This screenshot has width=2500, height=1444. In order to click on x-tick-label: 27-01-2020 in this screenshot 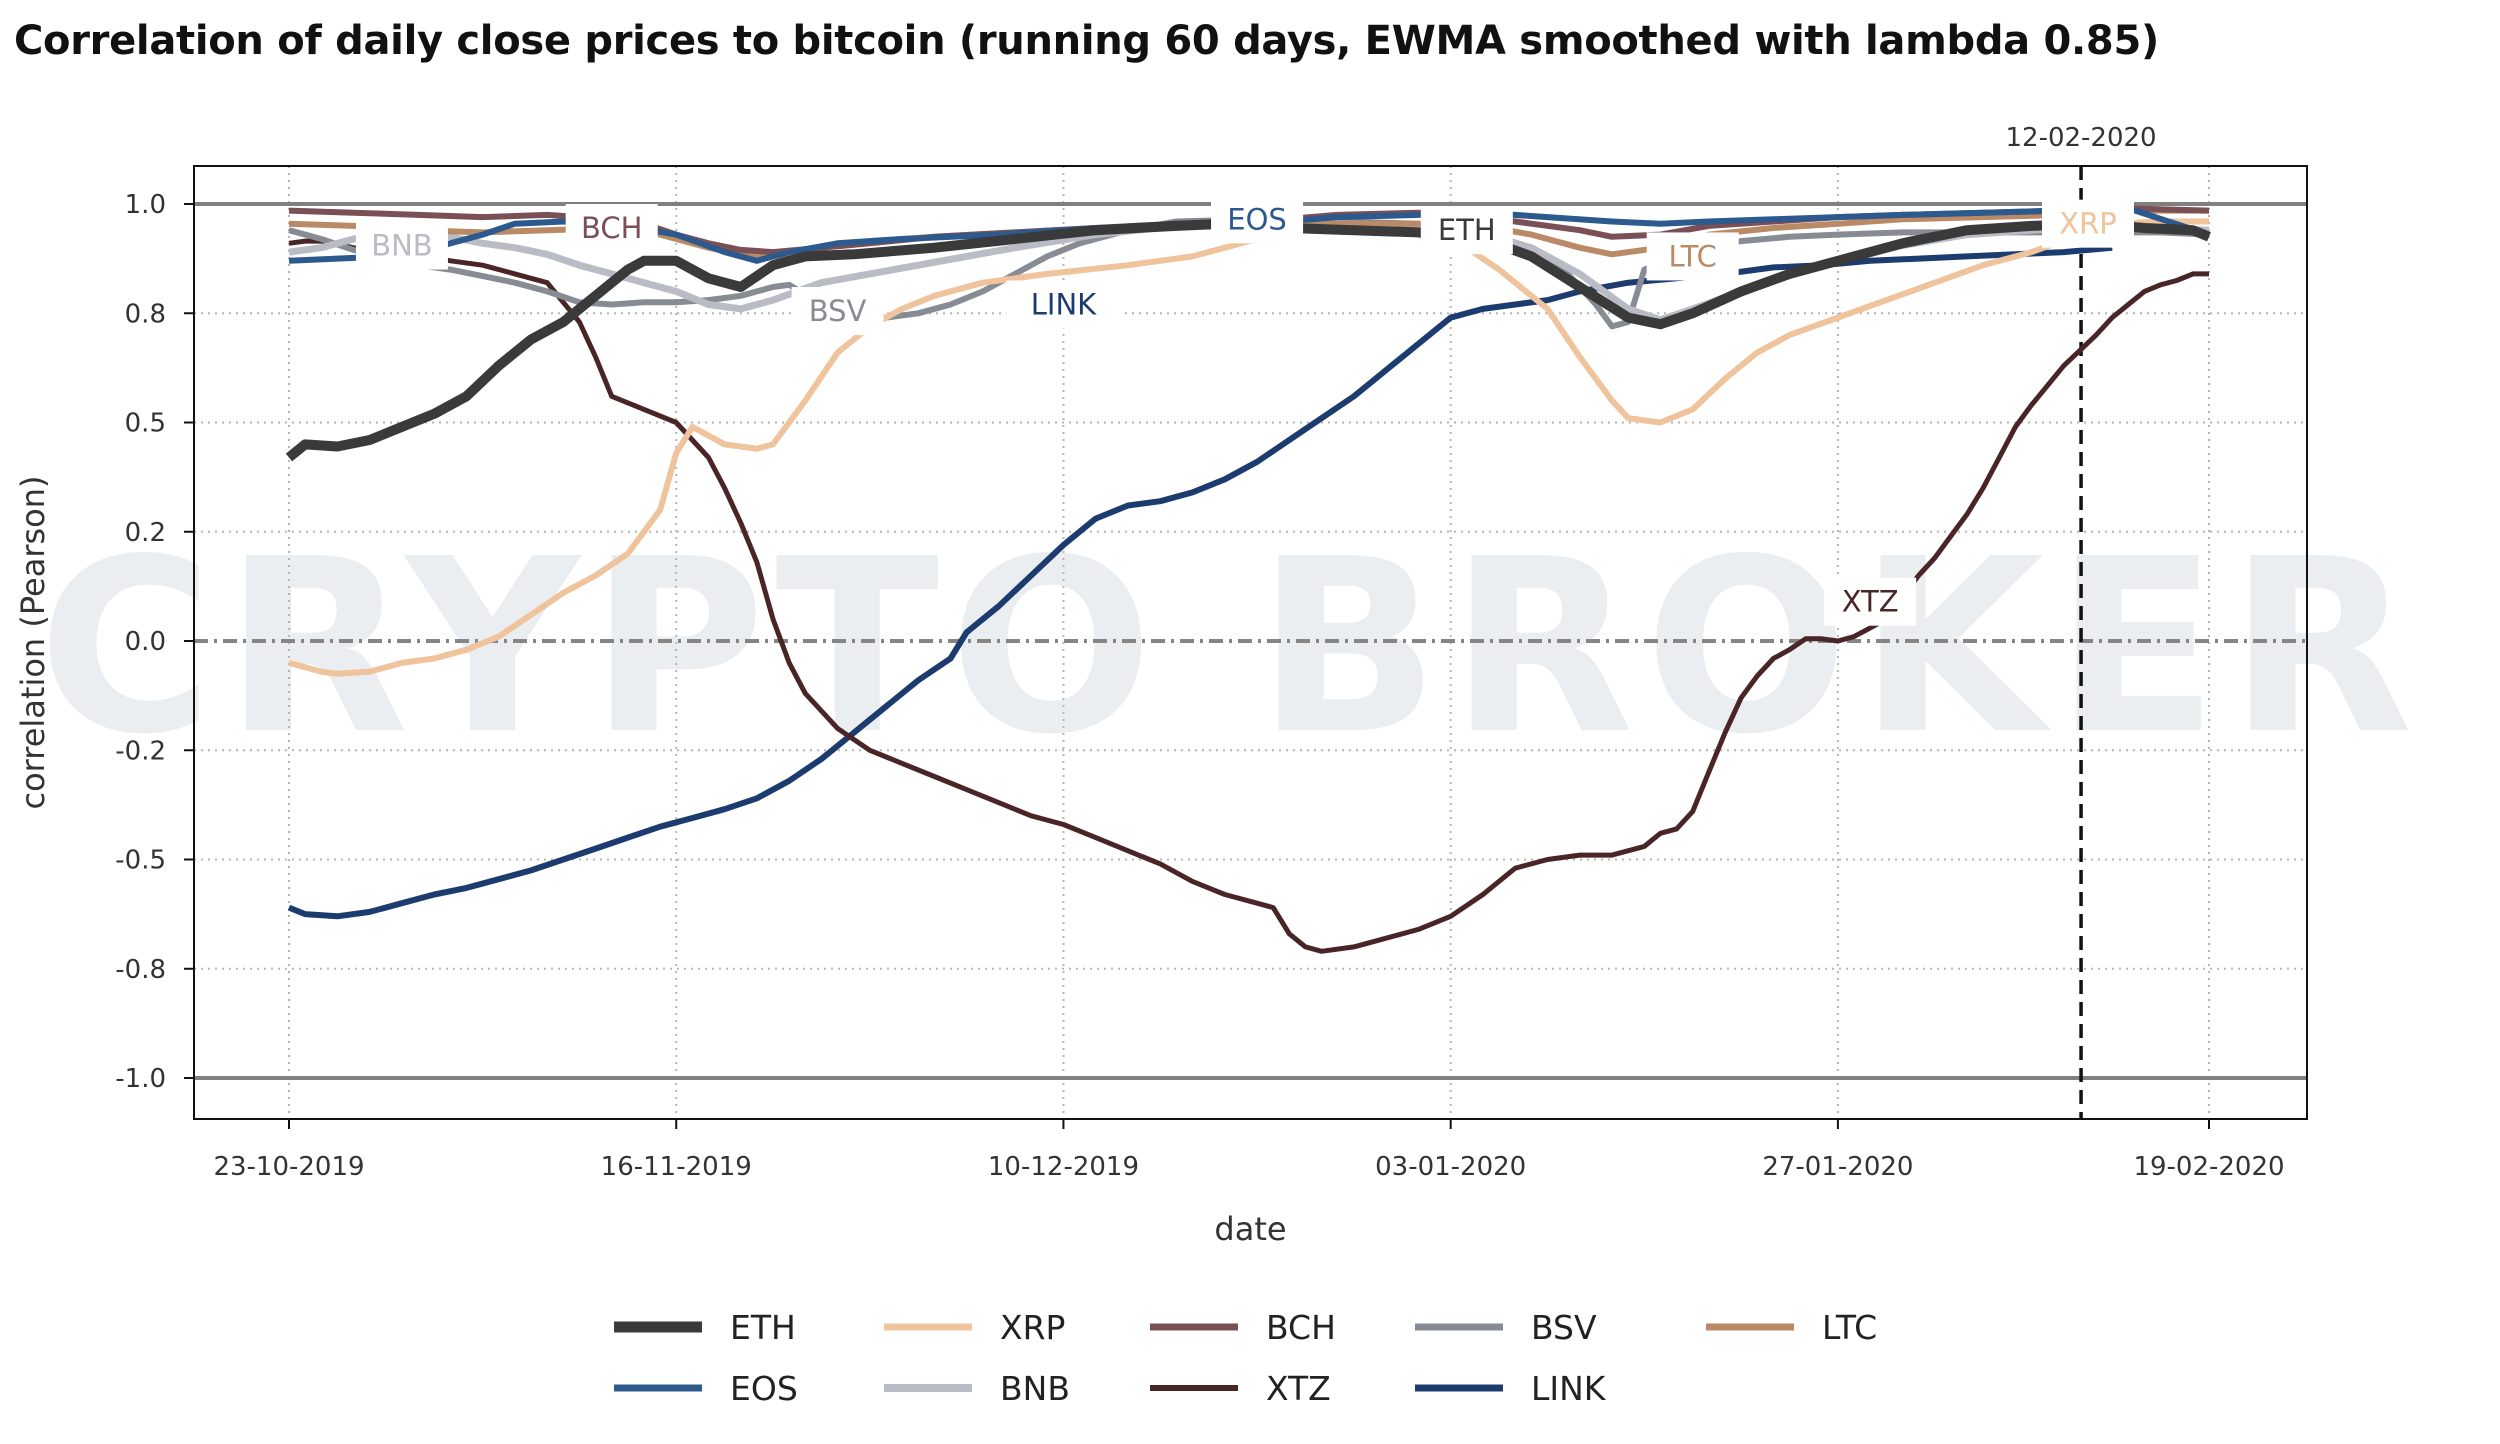, I will do `click(1837, 1167)`.